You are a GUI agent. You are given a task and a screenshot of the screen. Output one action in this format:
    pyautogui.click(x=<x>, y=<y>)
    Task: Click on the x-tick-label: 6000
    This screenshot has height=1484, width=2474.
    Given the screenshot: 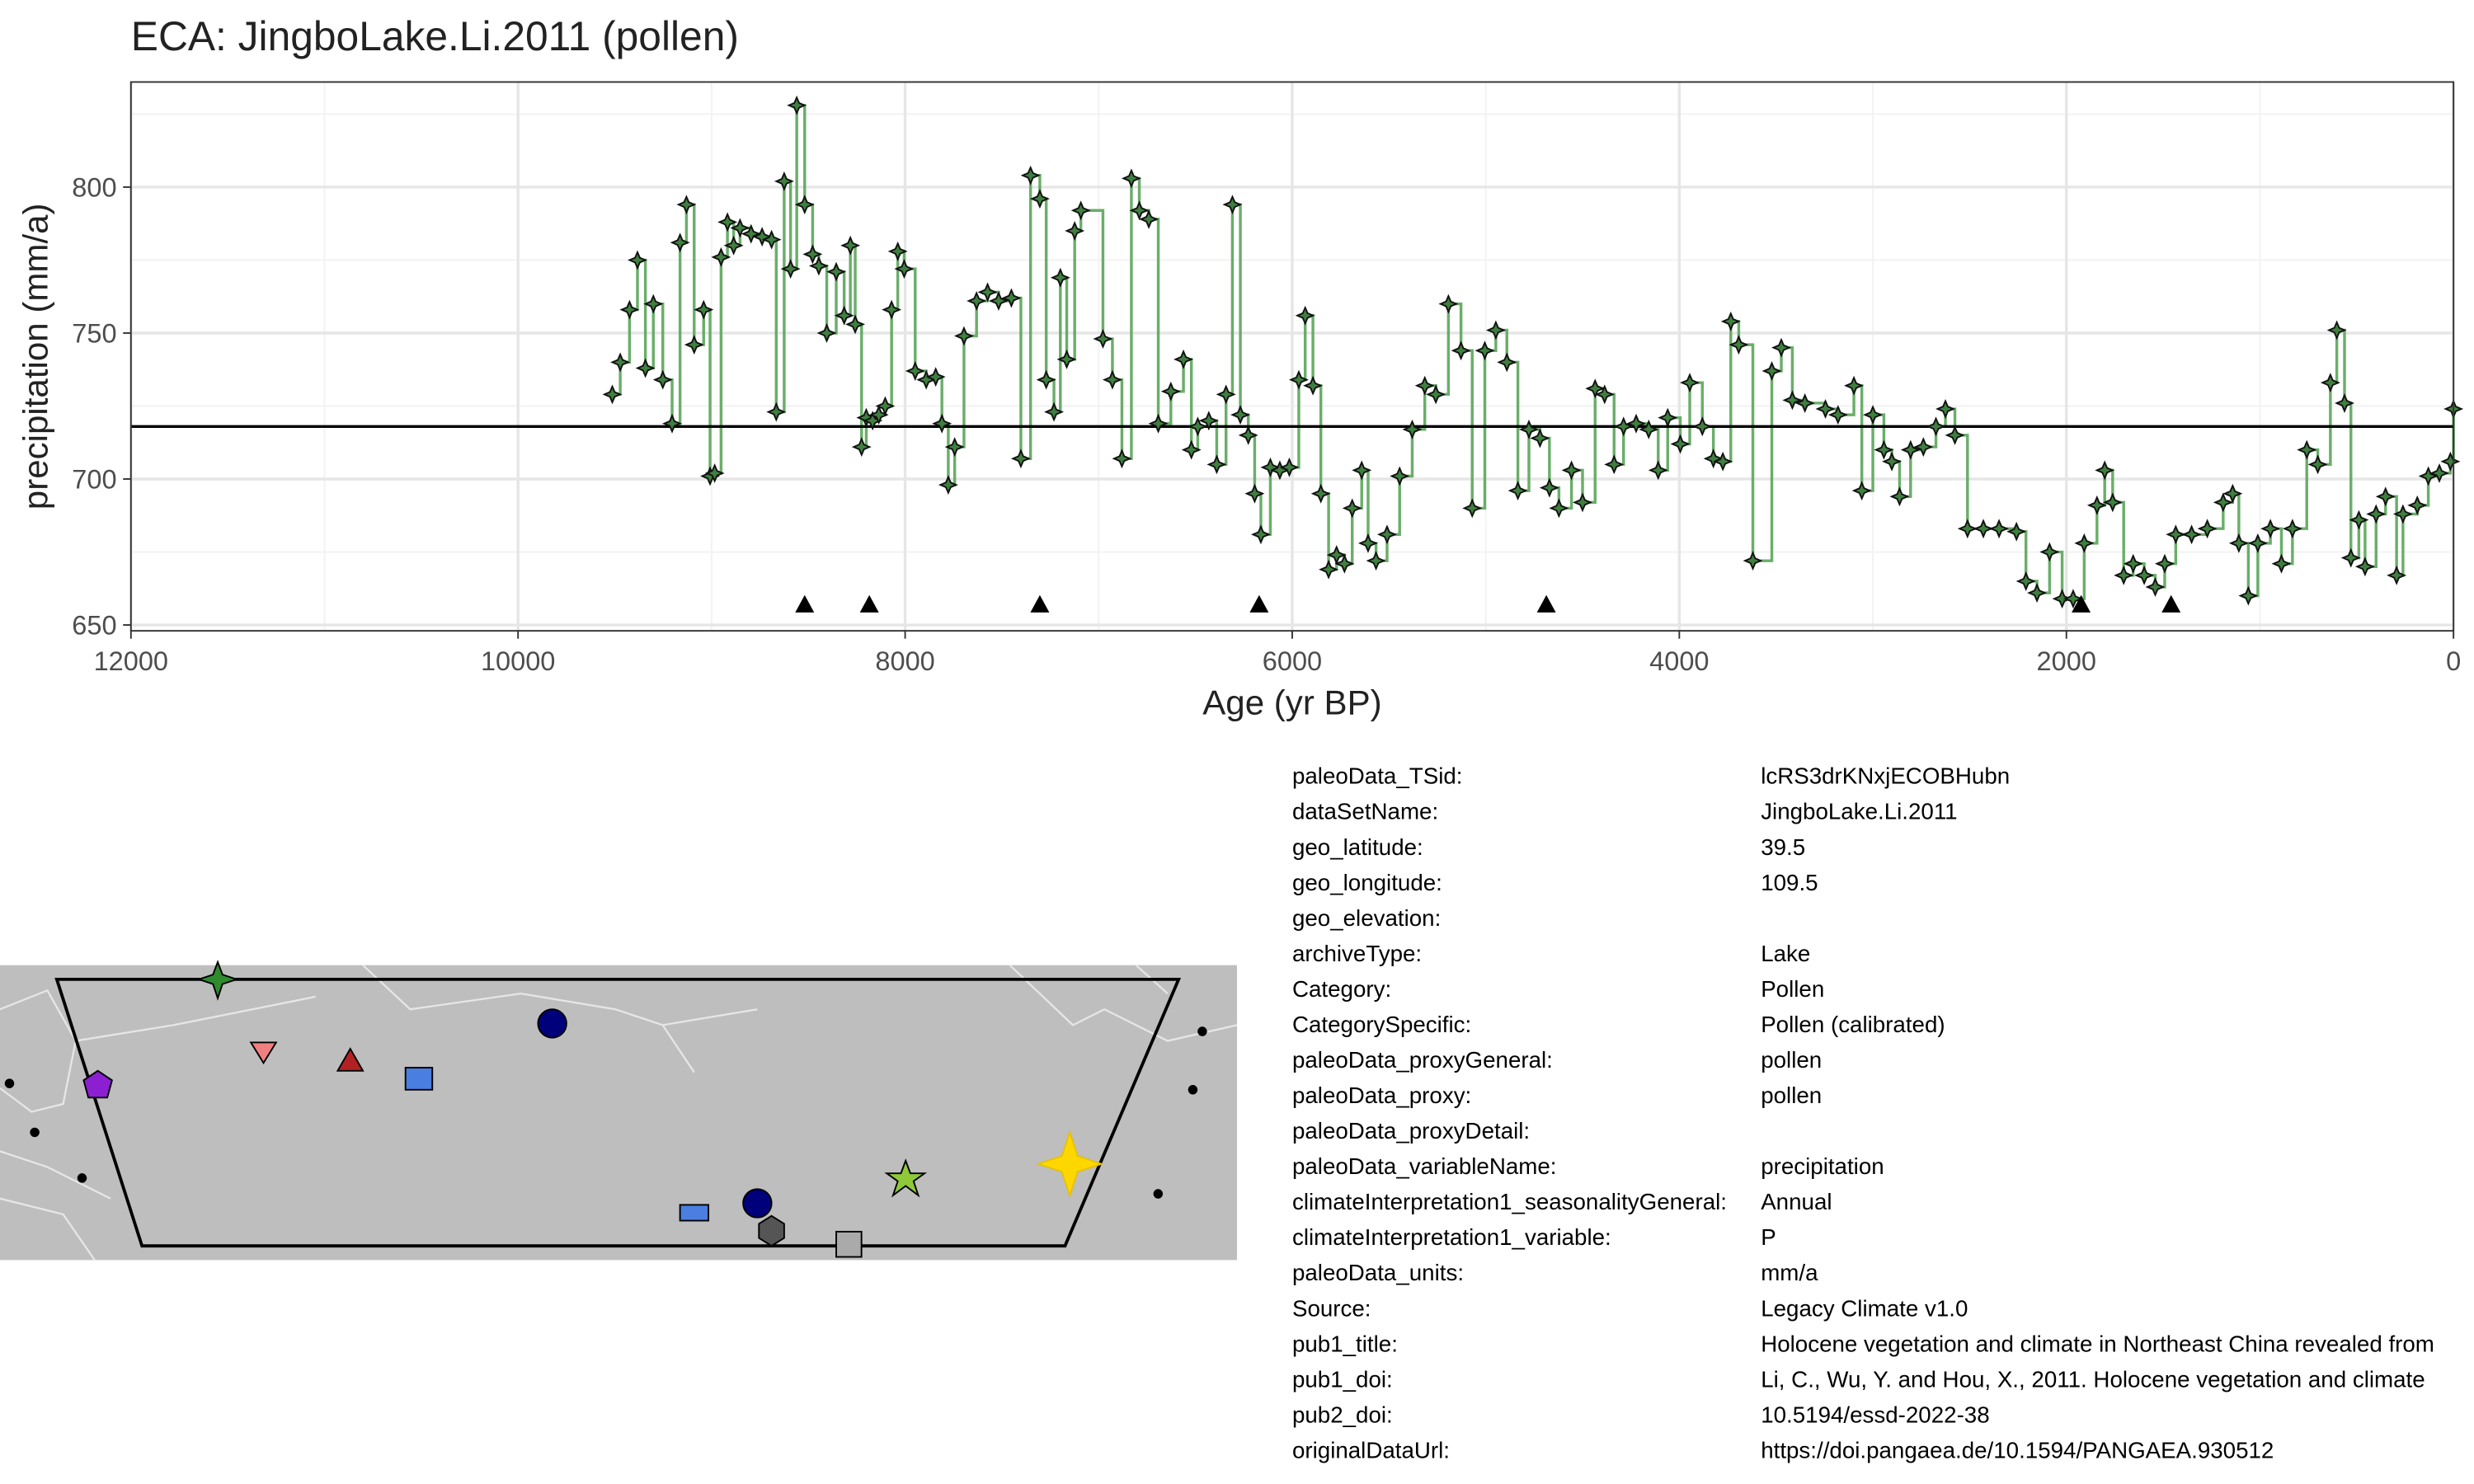 What is the action you would take?
    pyautogui.click(x=1292, y=661)
    